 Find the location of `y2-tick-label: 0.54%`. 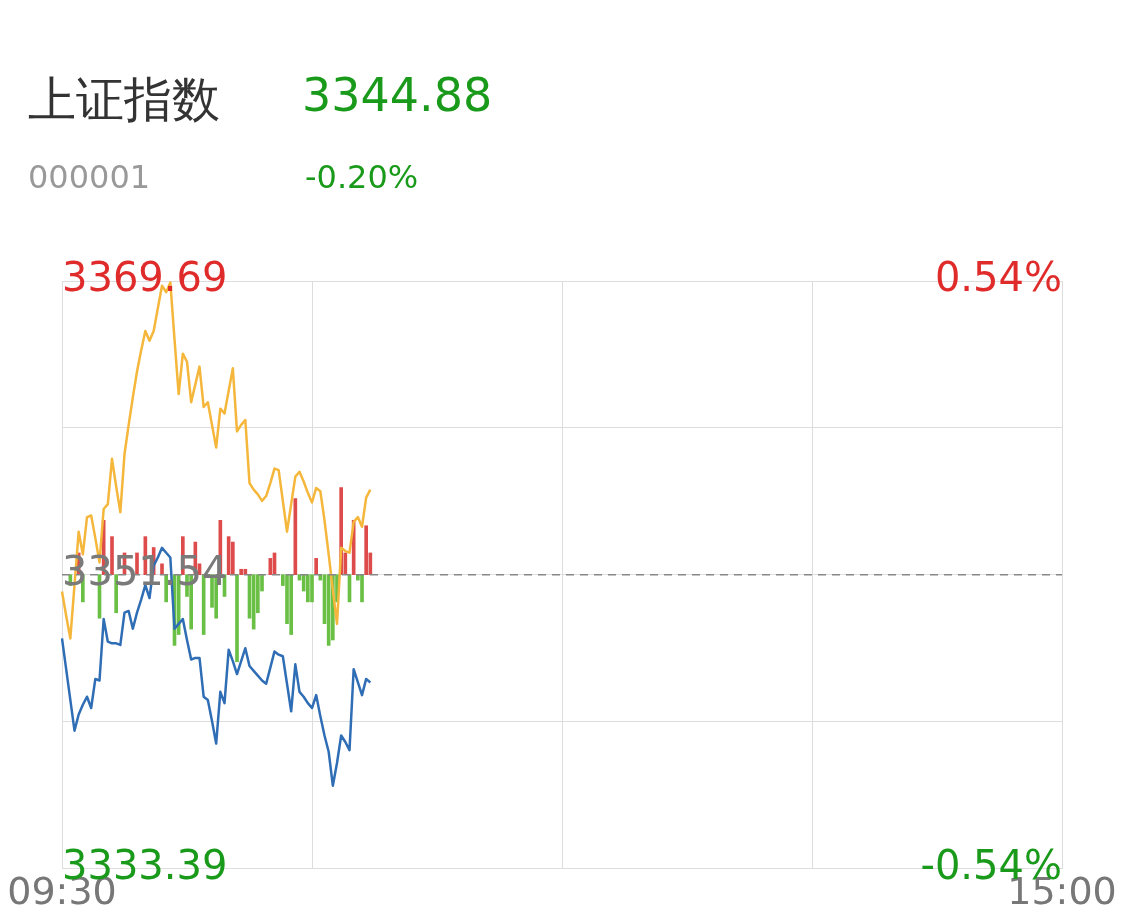

y2-tick-label: 0.54% is located at coordinates (998, 277).